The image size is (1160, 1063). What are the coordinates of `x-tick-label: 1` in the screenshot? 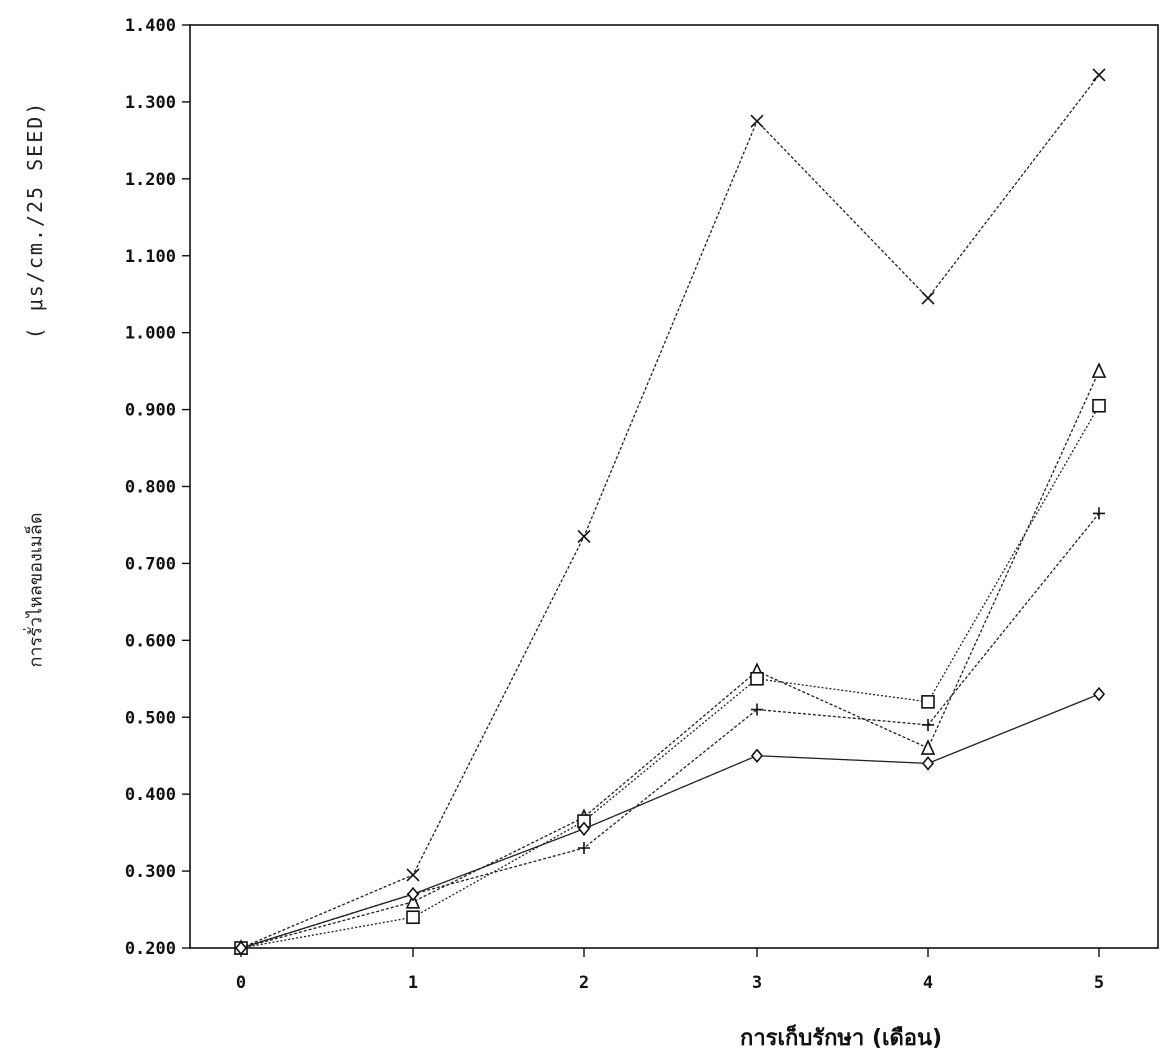 It's located at (413, 983).